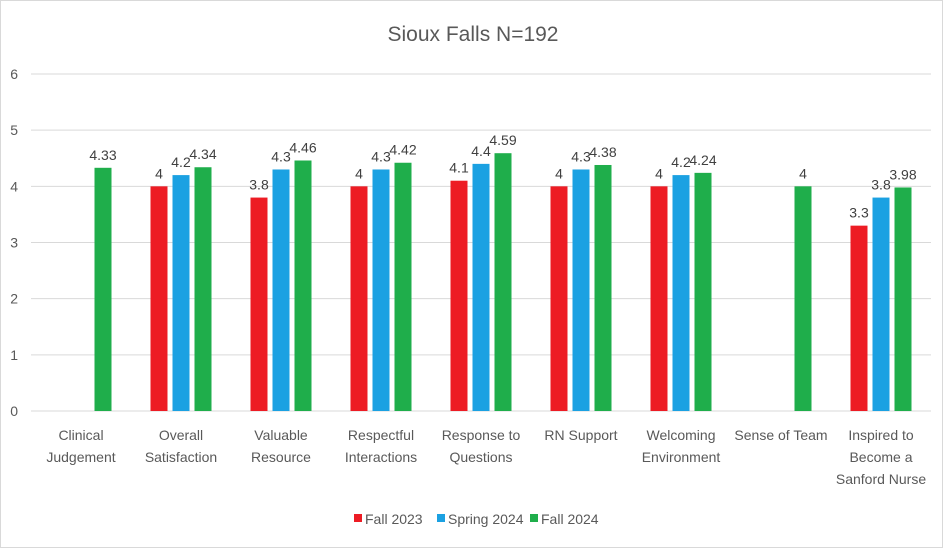 The height and width of the screenshot is (548, 943). I want to click on data-label: 4.42, so click(402, 150).